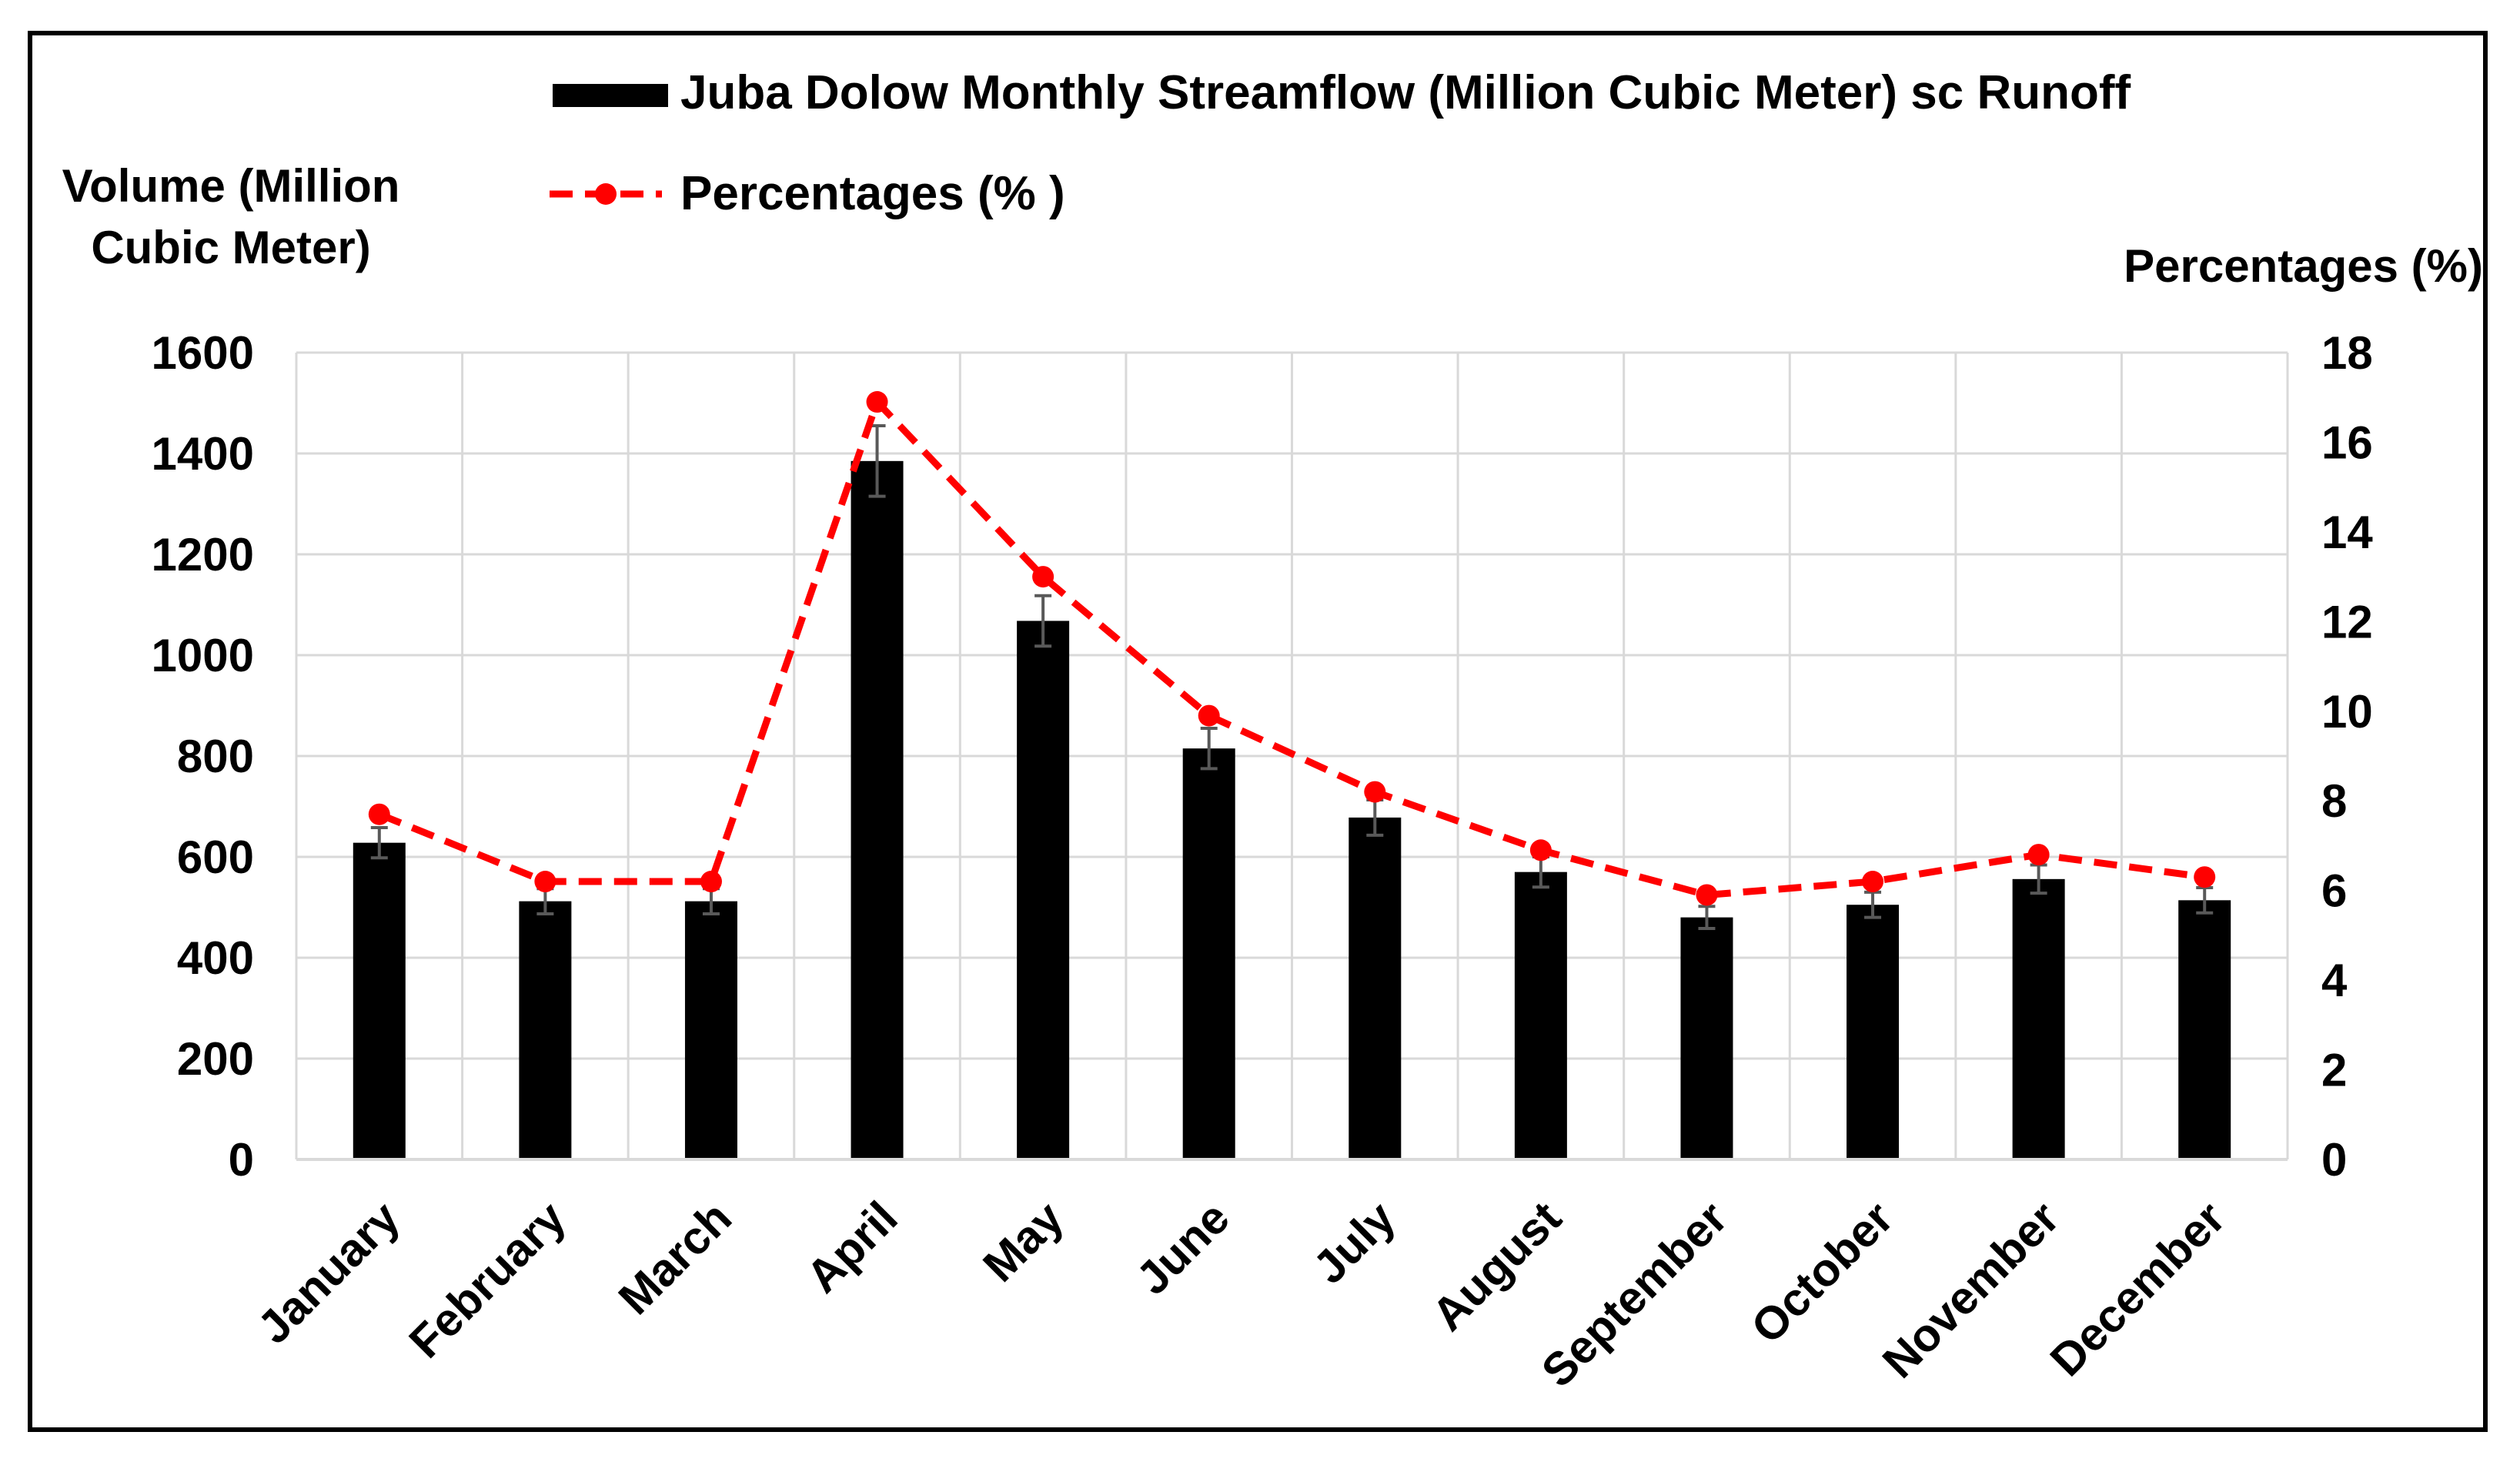  What do you see at coordinates (2347, 712) in the screenshot?
I see `y2-tick-label: 10` at bounding box center [2347, 712].